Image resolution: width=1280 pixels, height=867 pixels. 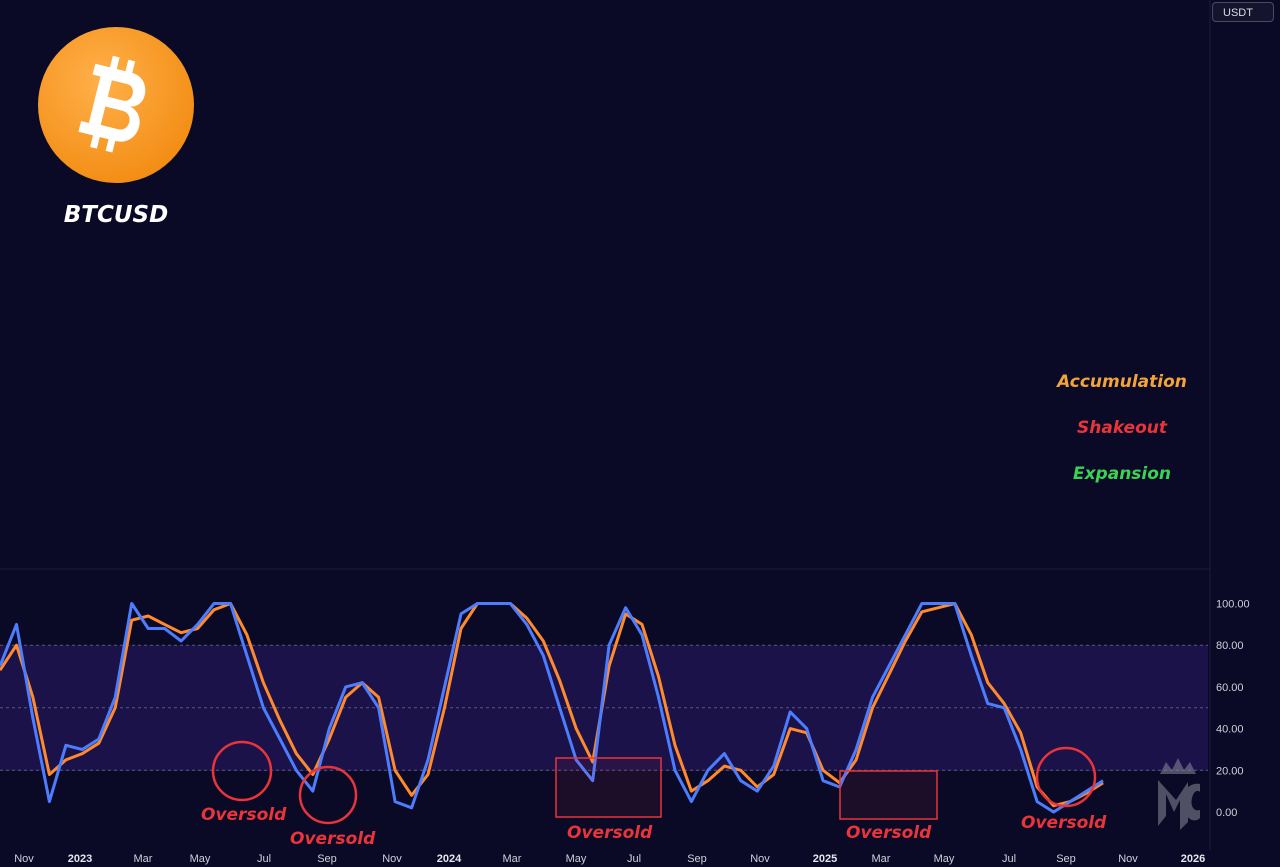 I want to click on mc-watermark-logo-icon, so click(x=1179, y=794).